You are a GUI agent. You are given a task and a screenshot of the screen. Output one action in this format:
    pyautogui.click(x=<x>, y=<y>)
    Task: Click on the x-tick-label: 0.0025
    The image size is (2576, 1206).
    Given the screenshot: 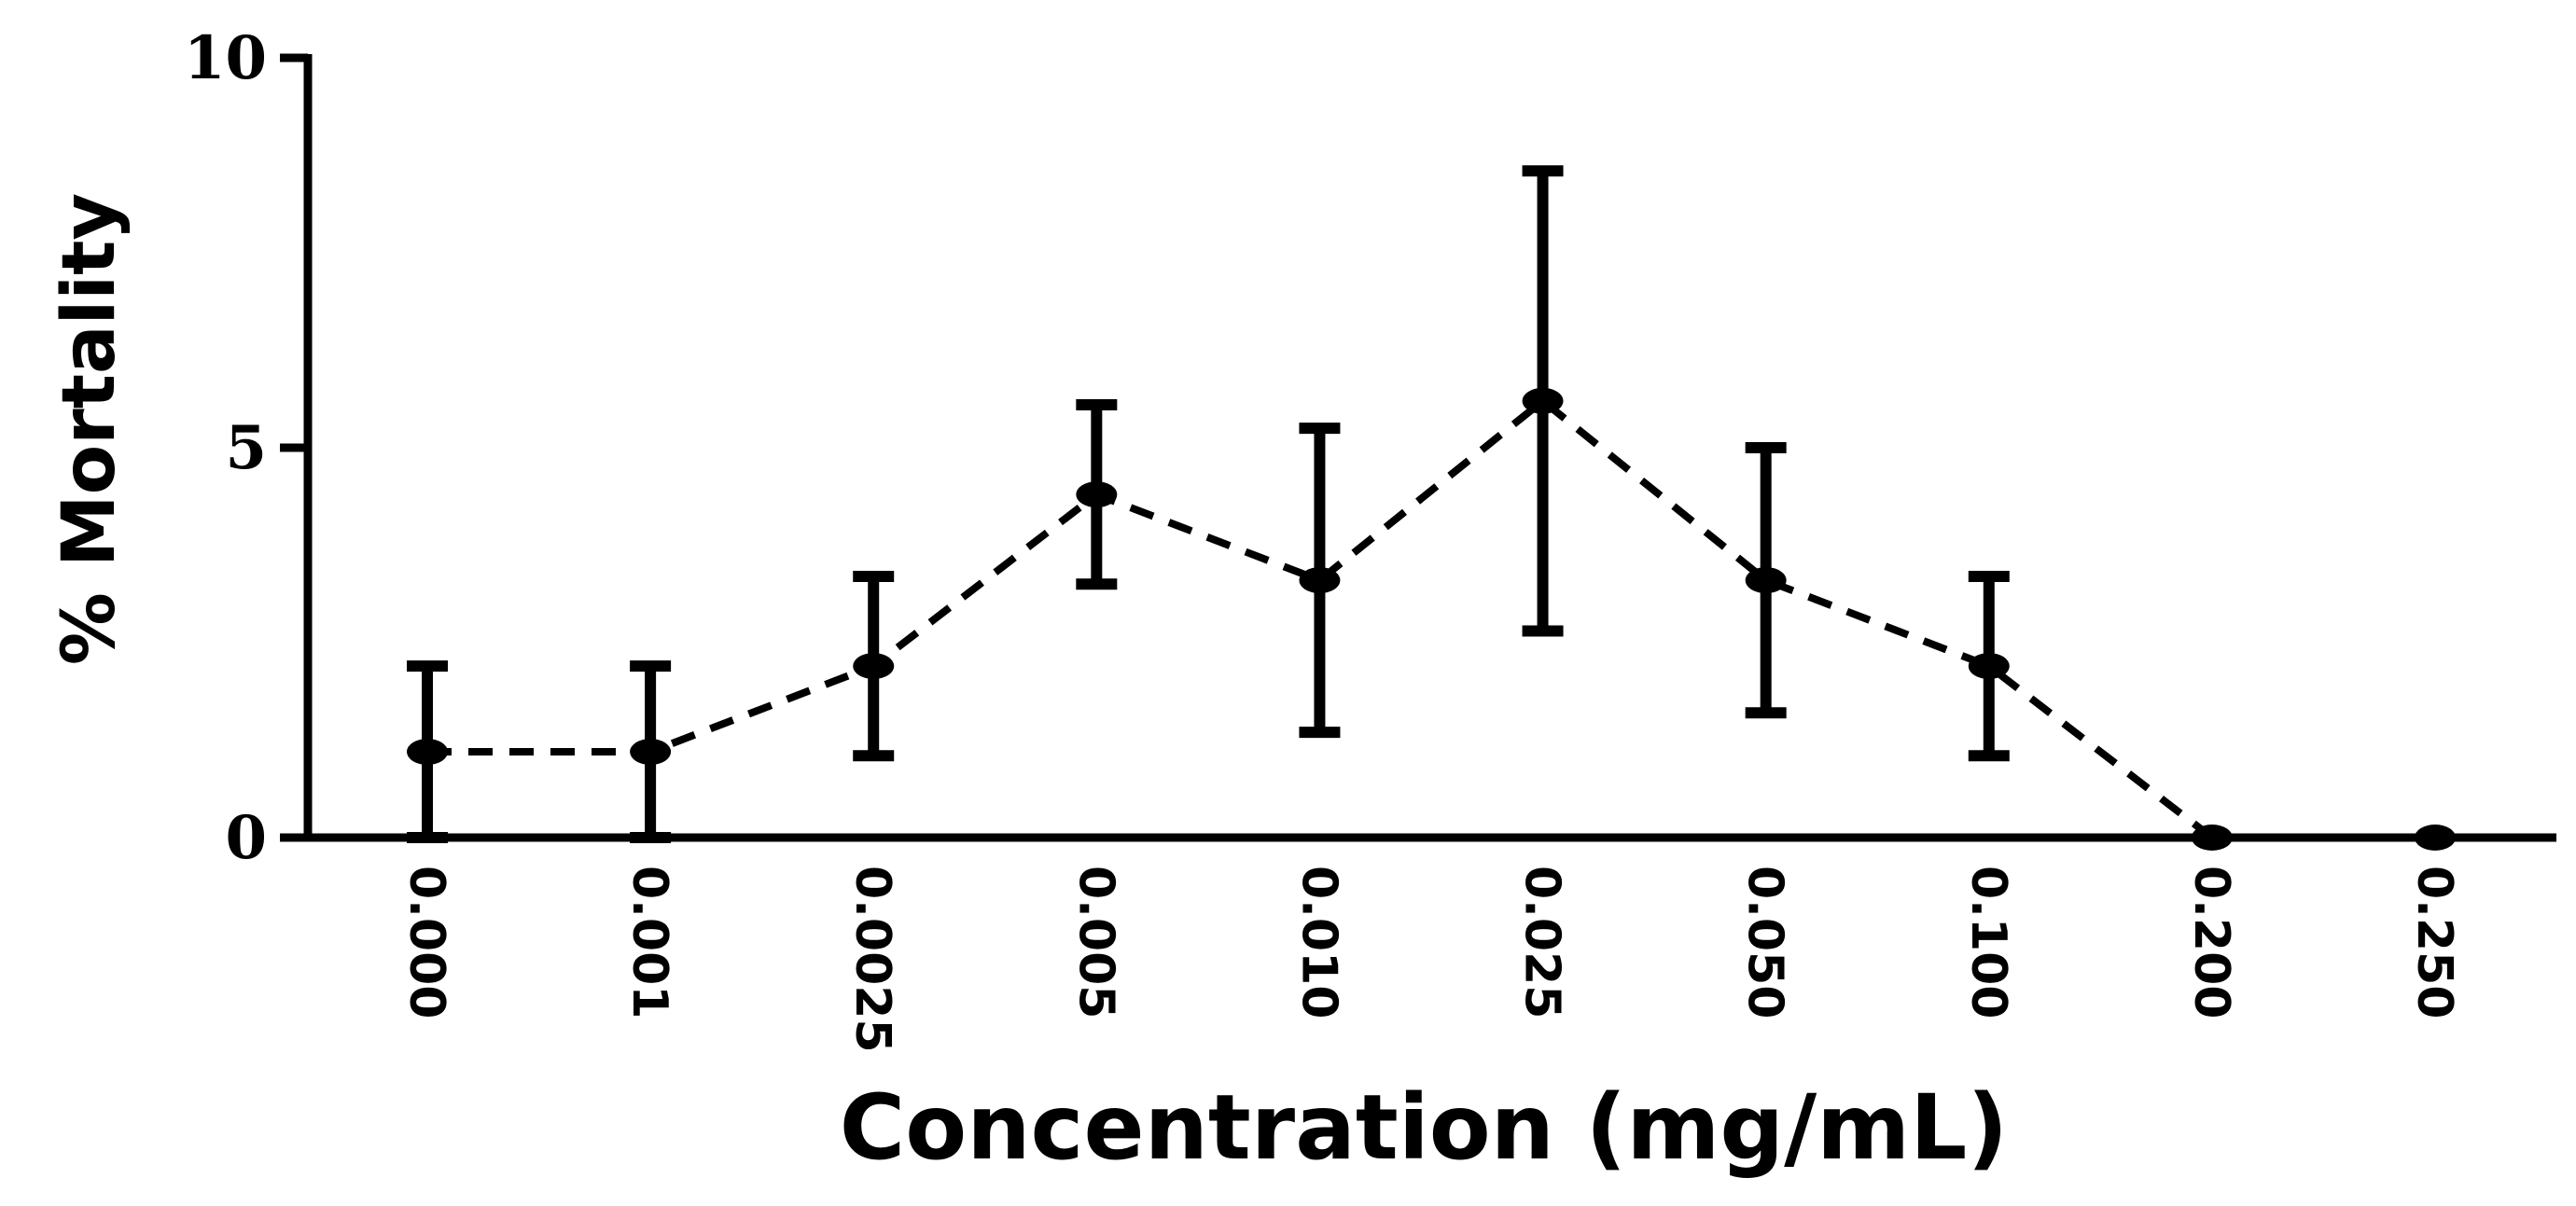 What is the action you would take?
    pyautogui.click(x=872, y=959)
    